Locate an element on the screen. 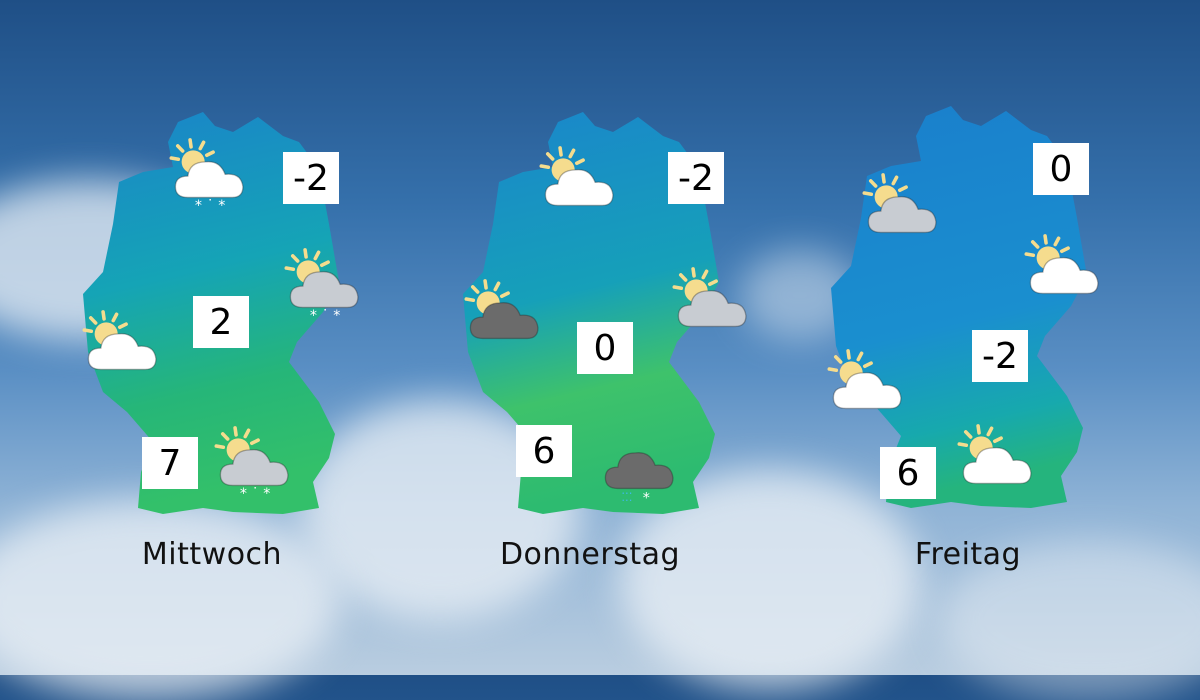 This screenshot has height=700, width=1200. sun-cloud-snow-icon: * ˙ * is located at coordinates (210, 177).